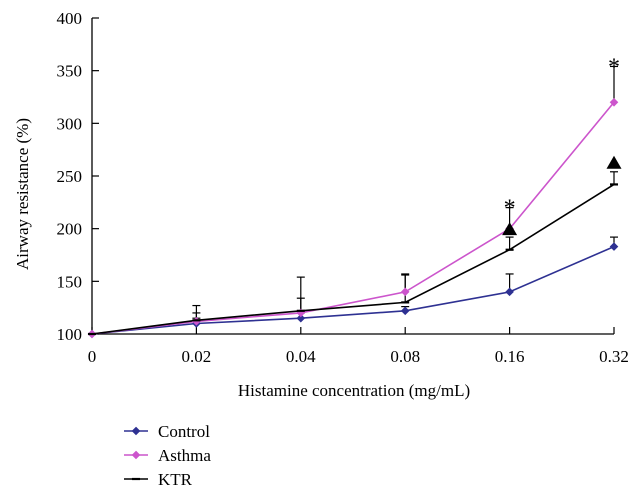 The width and height of the screenshot is (642, 492). Describe the element at coordinates (353, 290) in the screenshot. I see `series-line-control` at that location.